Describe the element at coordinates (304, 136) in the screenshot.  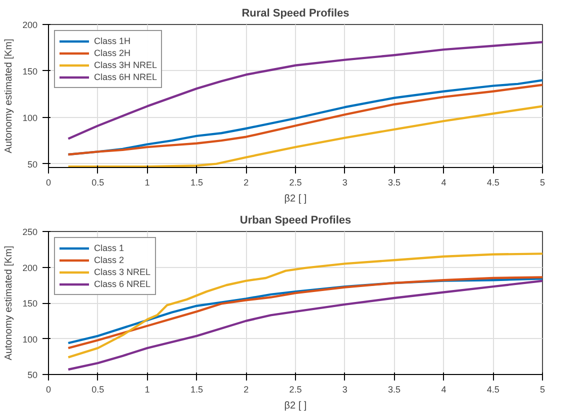
I see `line-series` at that location.